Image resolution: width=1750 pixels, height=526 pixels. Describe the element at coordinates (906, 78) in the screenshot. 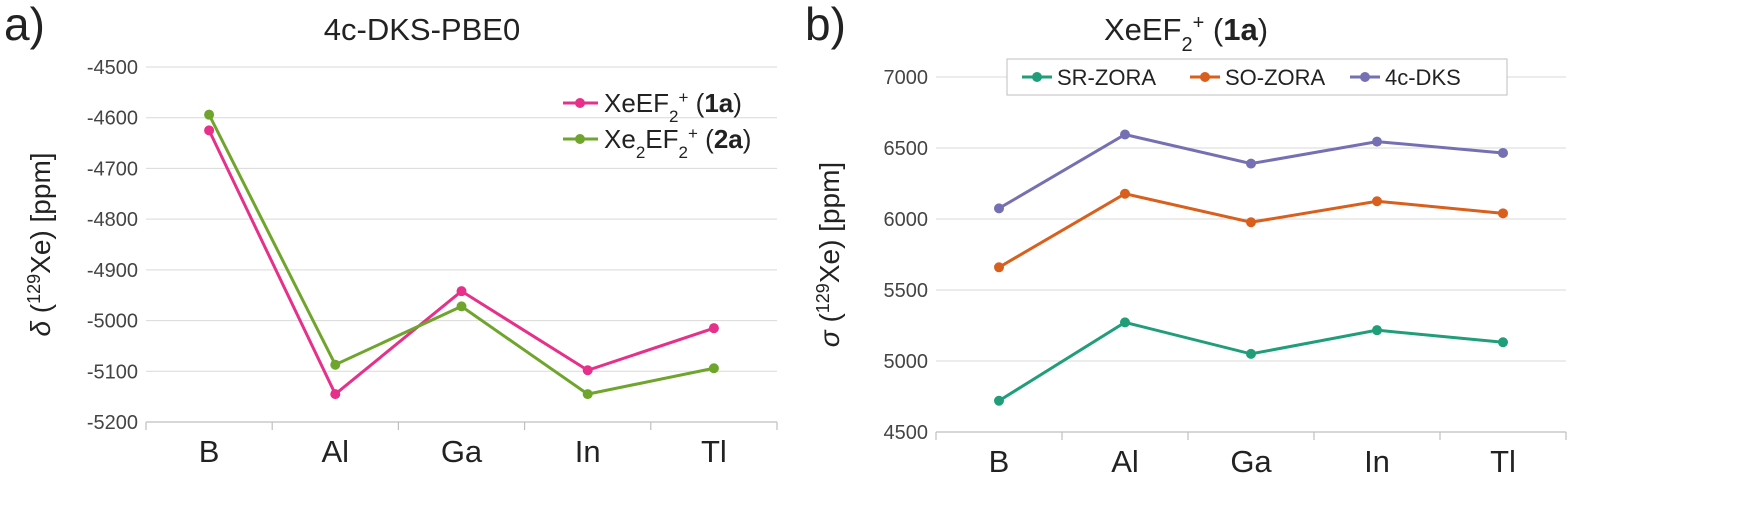

I see `y-tick-label: 7000` at that location.